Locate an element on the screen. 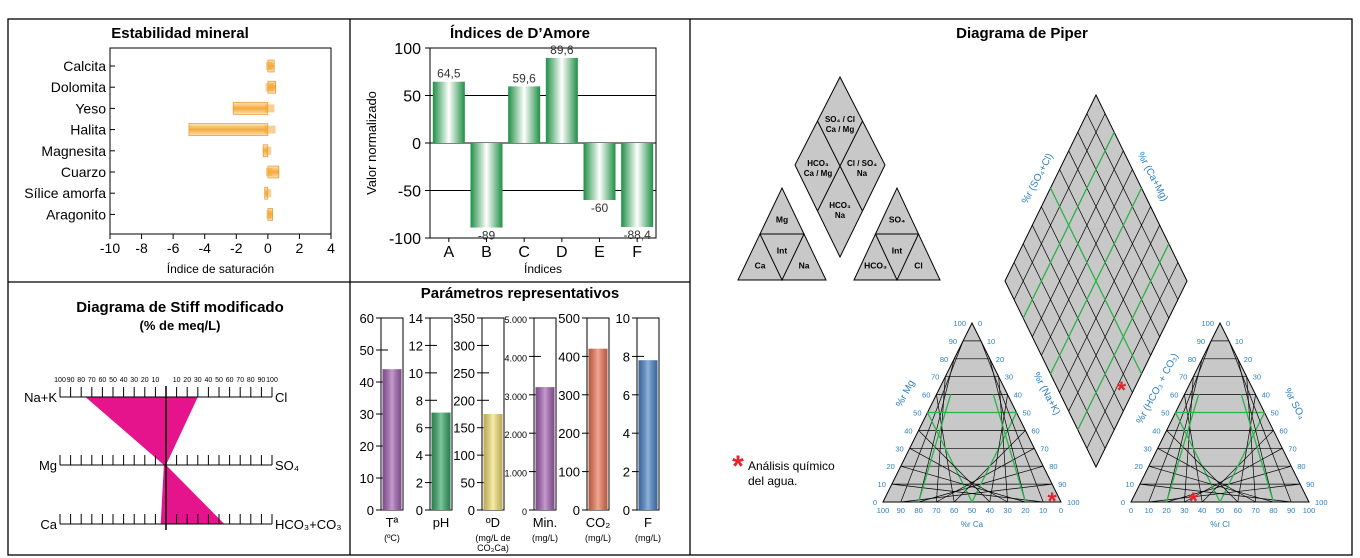 This screenshot has height=558, width=1360. stiff-scale-label: 70 is located at coordinates (240, 380).